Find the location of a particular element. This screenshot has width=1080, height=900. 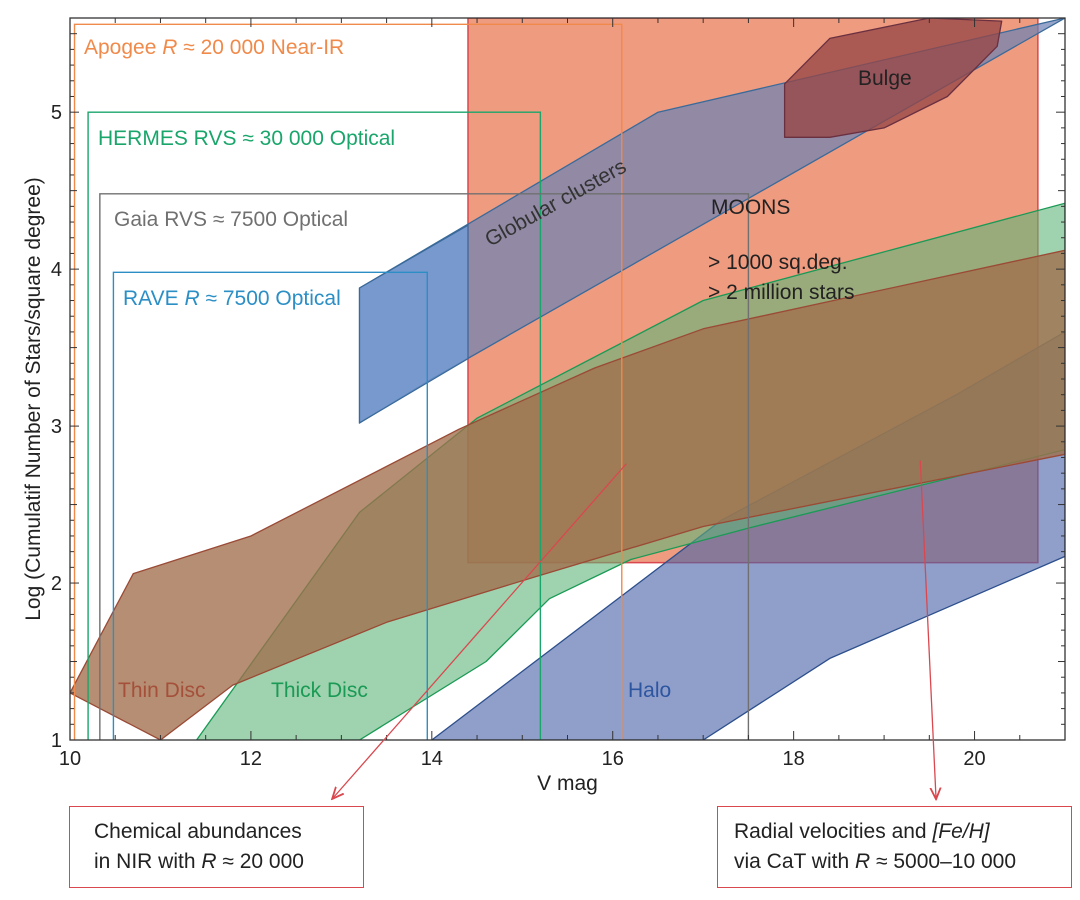

x-tick-label: 14 is located at coordinates (432, 759).